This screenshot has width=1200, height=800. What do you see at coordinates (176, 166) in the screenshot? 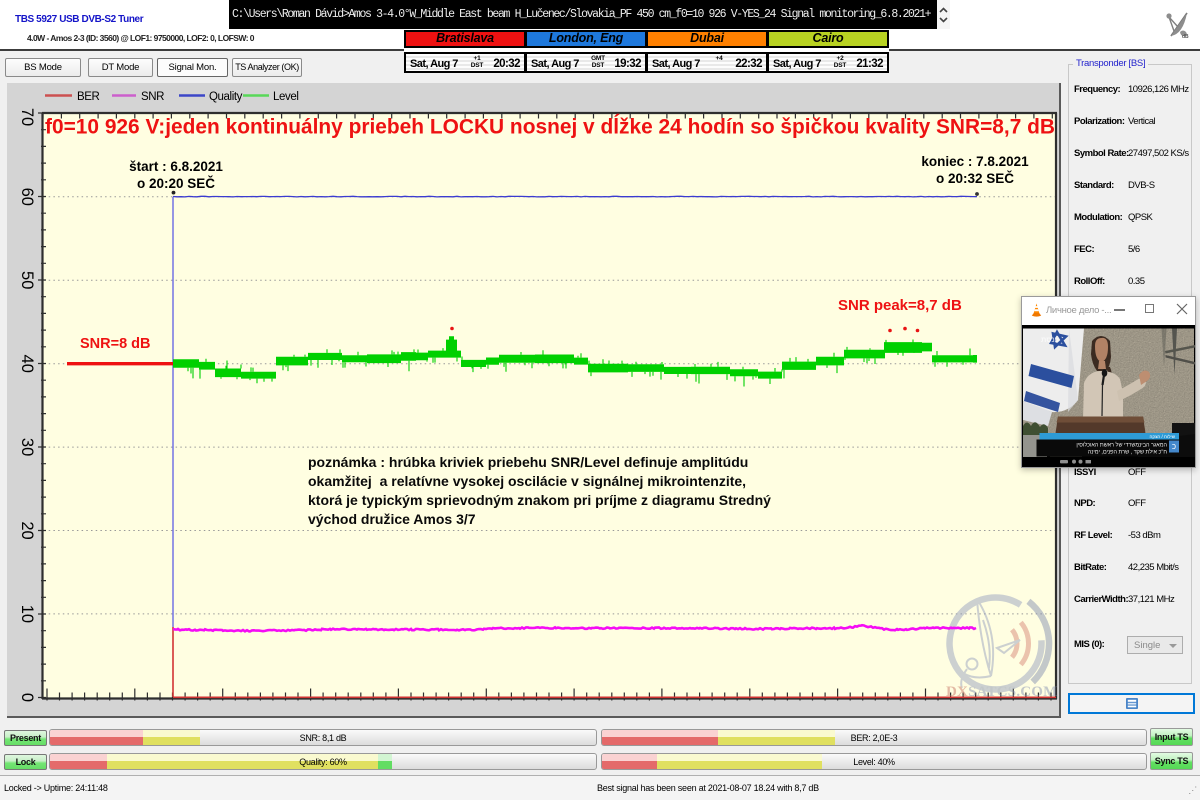
I see `svg-text: štart : 6.8.2021` at bounding box center [176, 166].